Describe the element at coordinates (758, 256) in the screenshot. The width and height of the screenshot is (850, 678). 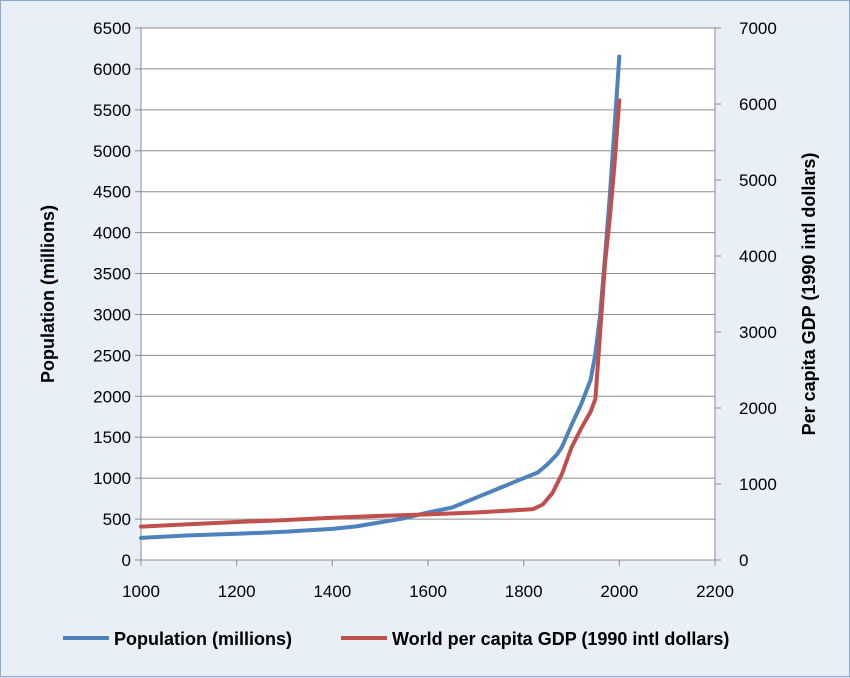
I see `right-tick-label: 4000` at that location.